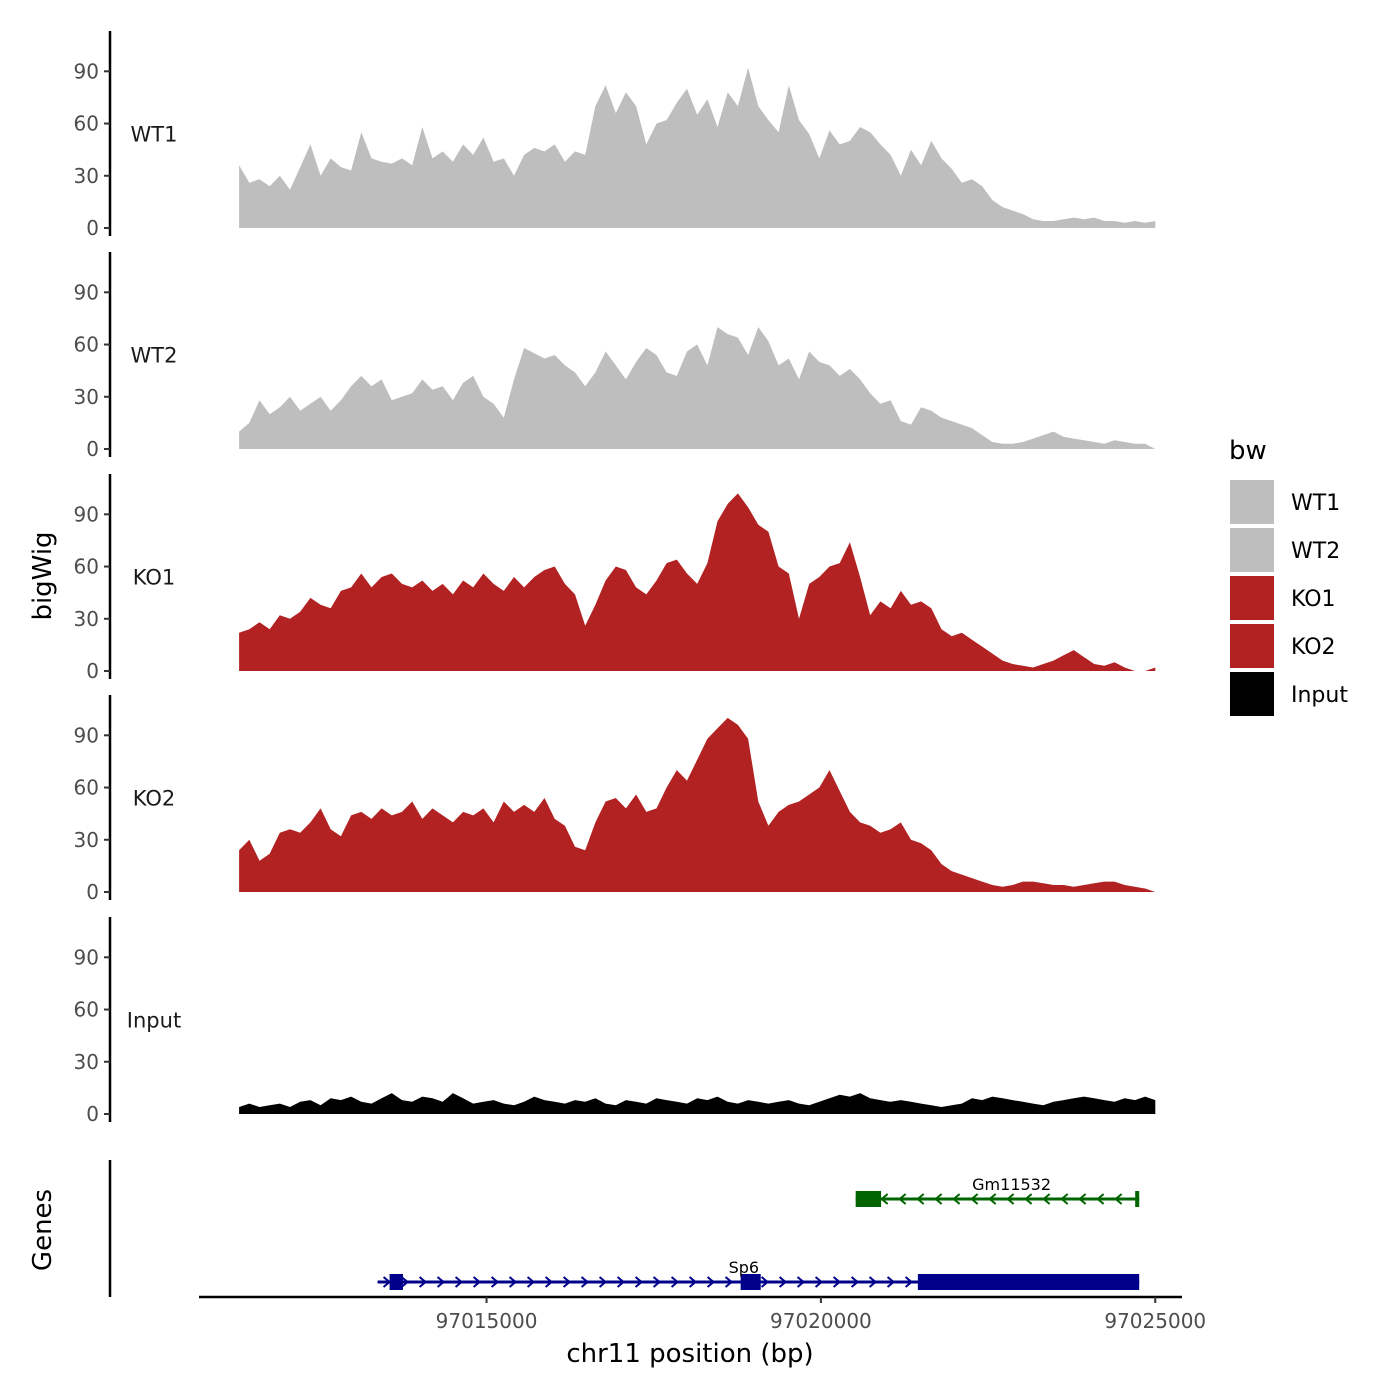 The image size is (1400, 1400). I want to click on coverage-area-ko2, so click(697, 804).